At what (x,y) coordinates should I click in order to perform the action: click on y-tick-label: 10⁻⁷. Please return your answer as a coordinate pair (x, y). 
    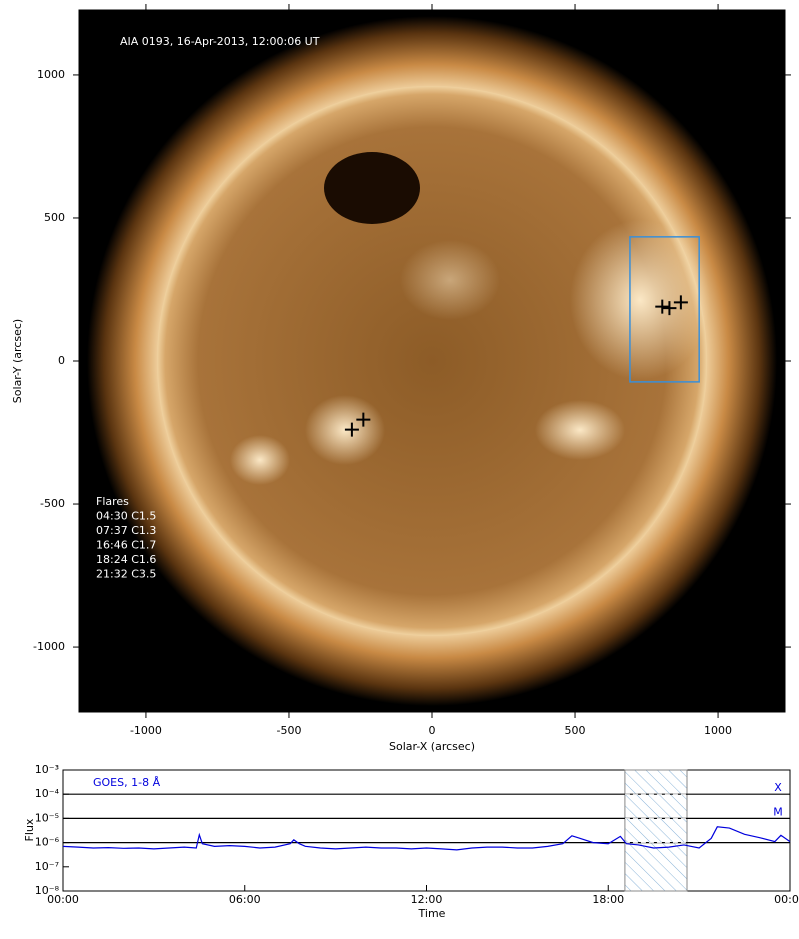
    Looking at the image, I should click on (47, 866).